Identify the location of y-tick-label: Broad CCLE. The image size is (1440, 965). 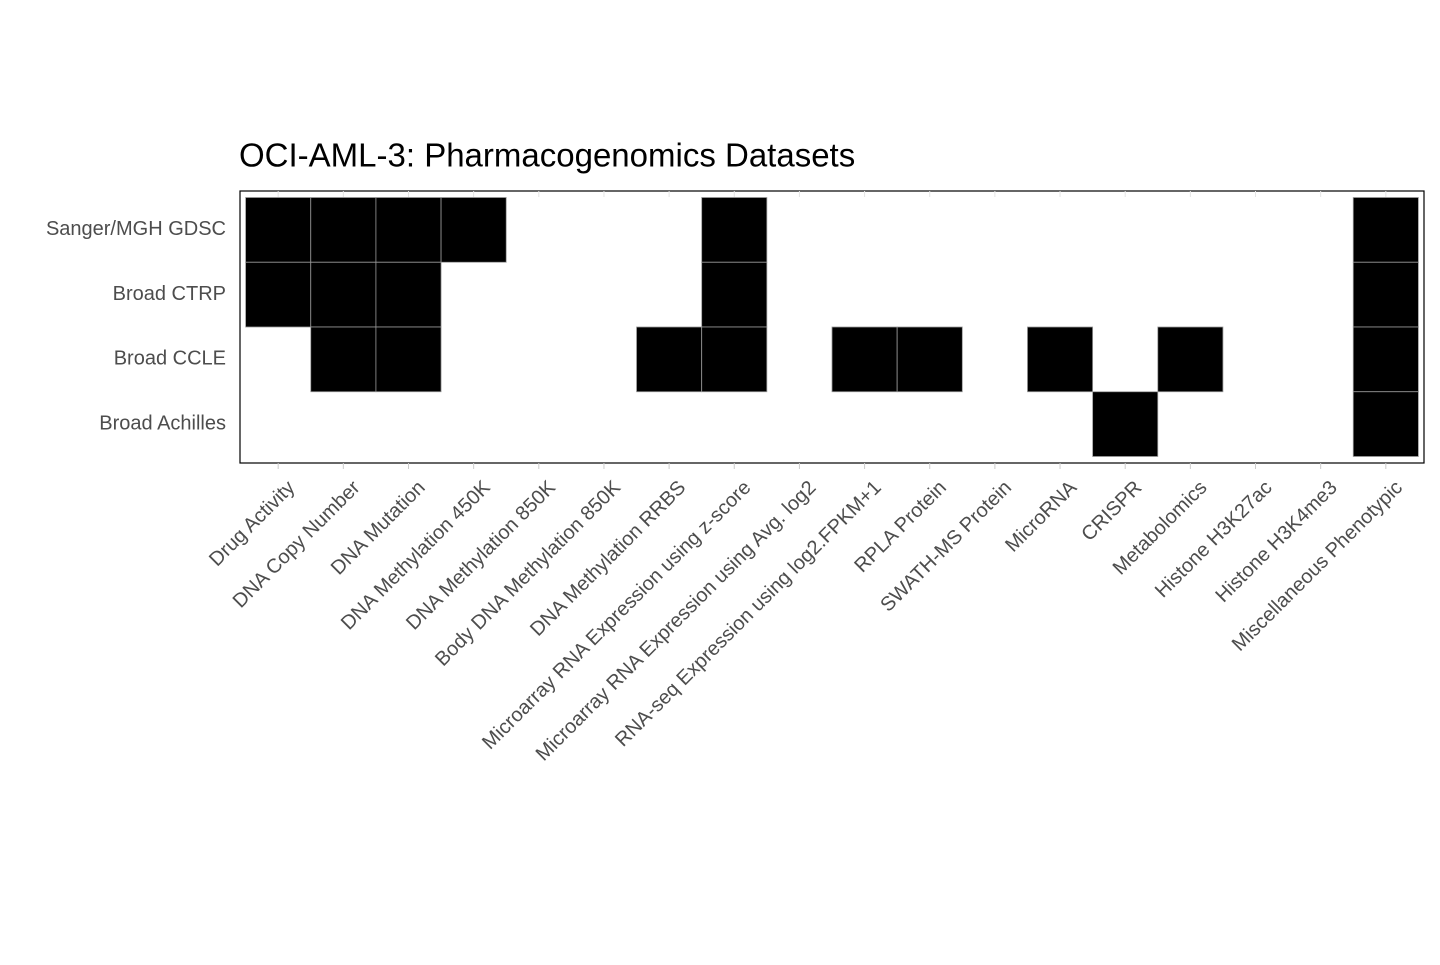
(170, 359).